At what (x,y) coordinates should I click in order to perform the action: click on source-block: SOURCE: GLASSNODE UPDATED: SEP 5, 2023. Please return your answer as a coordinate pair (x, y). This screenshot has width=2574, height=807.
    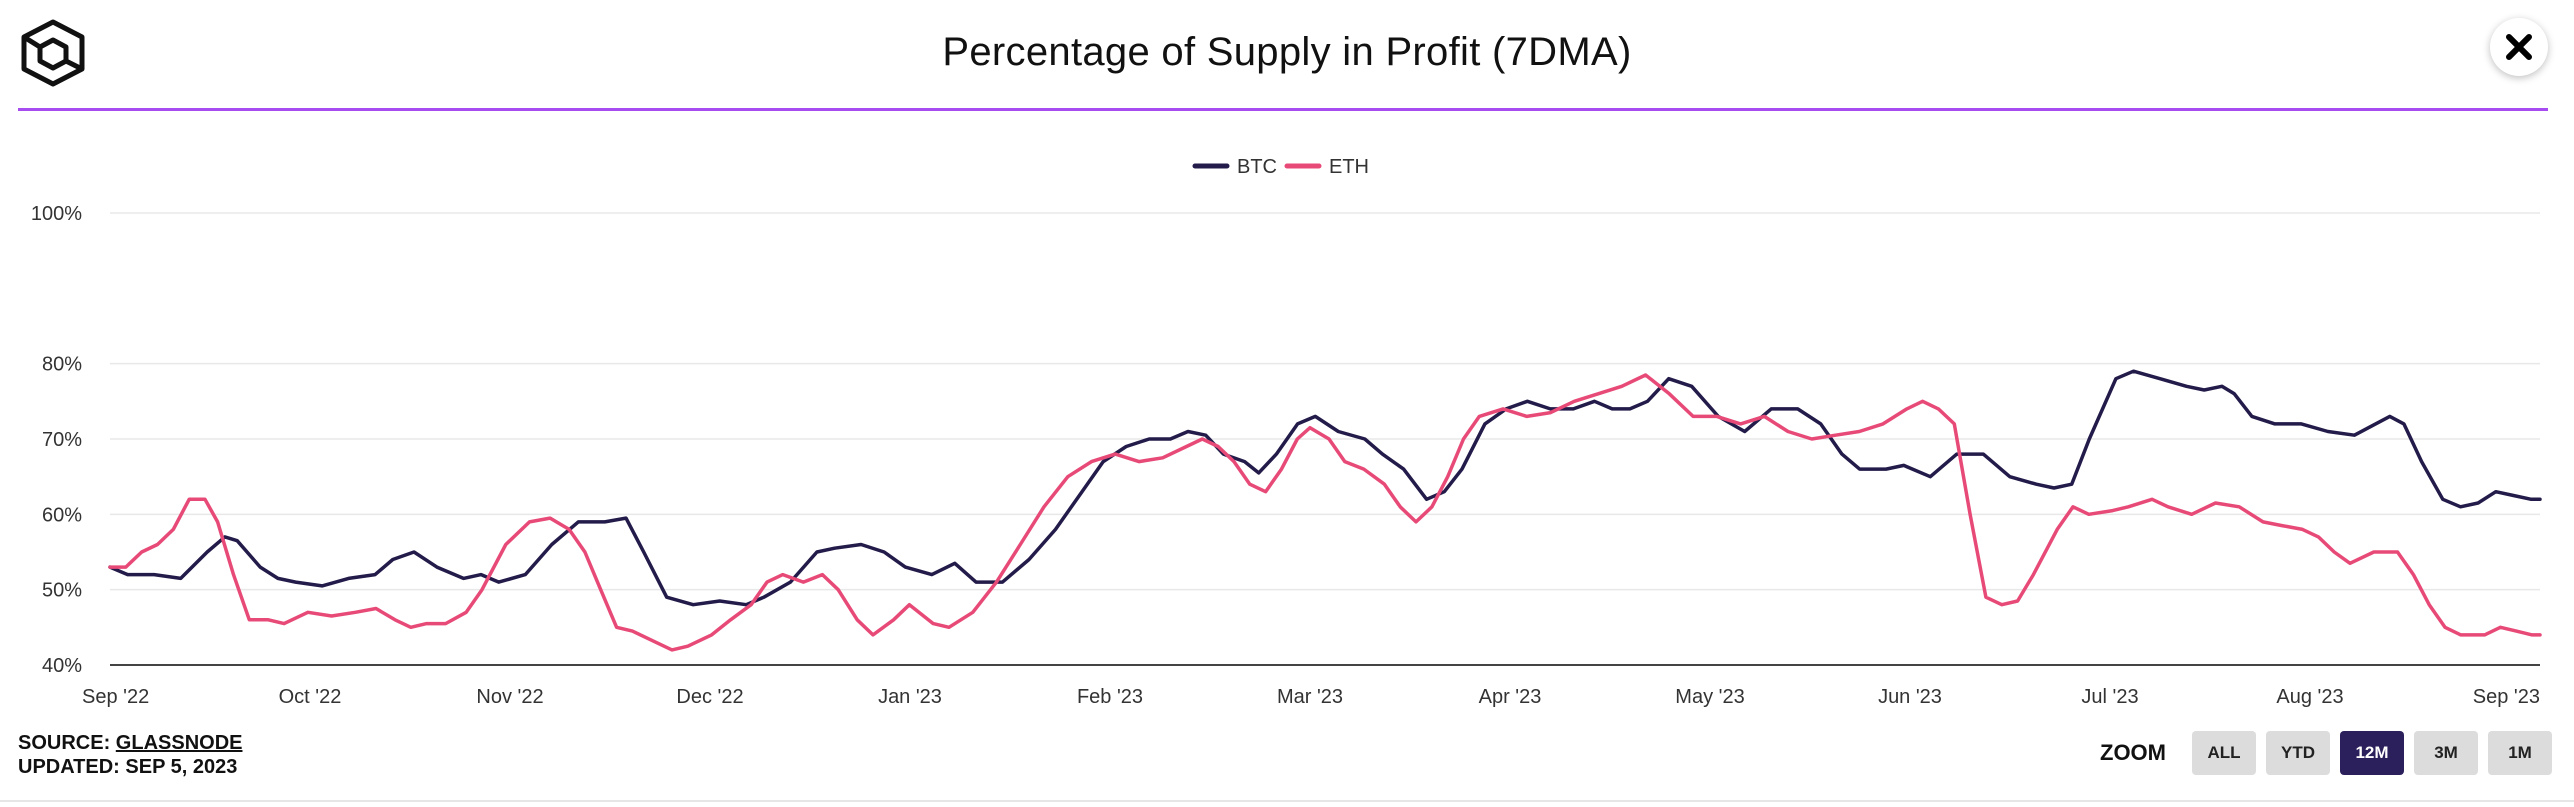
    Looking at the image, I should click on (130, 755).